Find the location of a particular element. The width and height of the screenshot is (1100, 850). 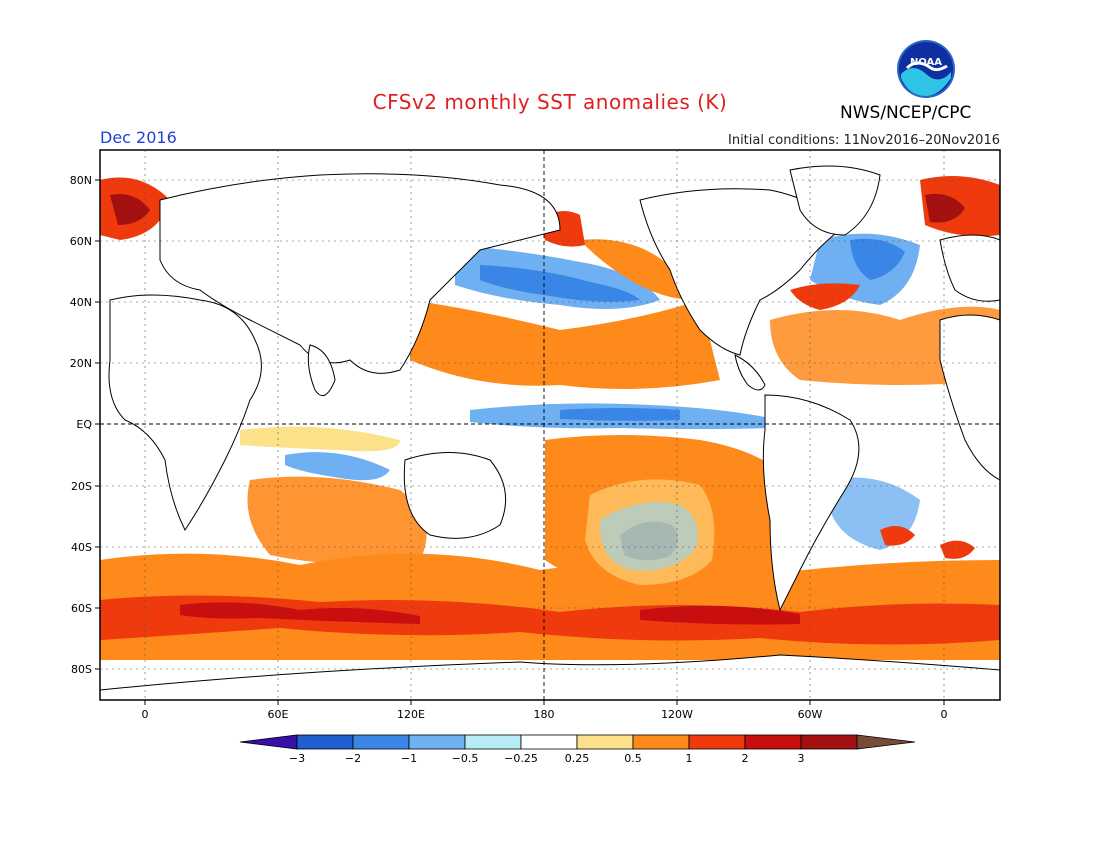

barents-sea-hot-core-east is located at coordinates (945, 208).